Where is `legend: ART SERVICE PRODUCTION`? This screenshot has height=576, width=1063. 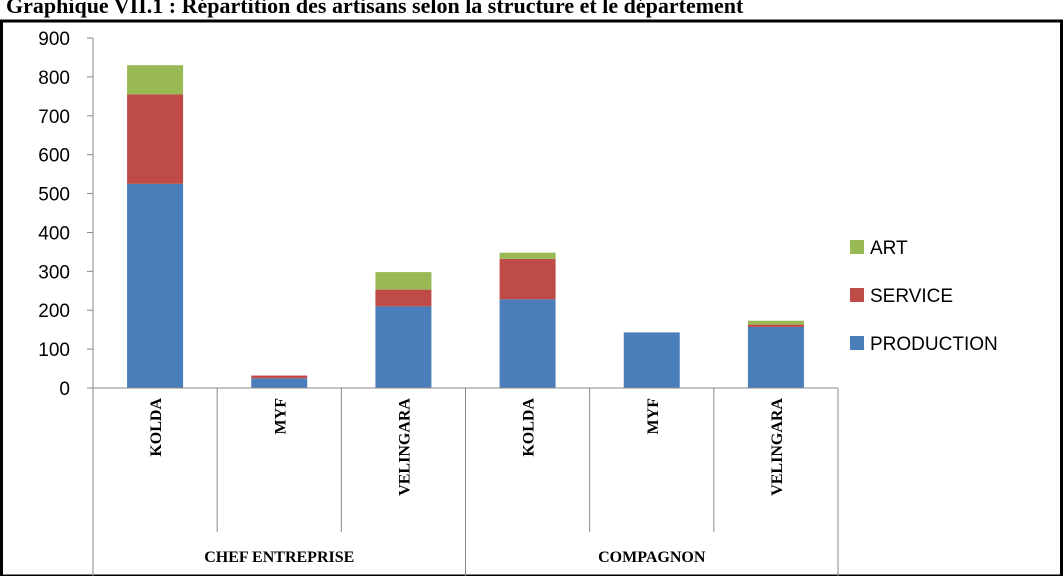
legend: ART SERVICE PRODUCTION is located at coordinates (924, 296).